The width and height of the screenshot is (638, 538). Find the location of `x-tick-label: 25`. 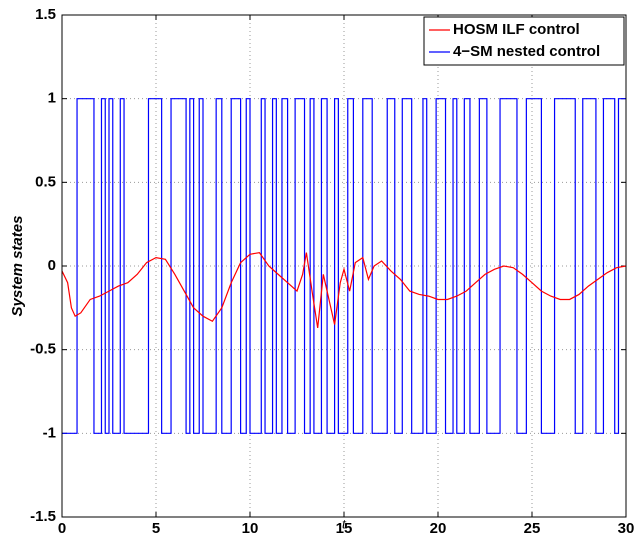

x-tick-label: 25 is located at coordinates (532, 526).